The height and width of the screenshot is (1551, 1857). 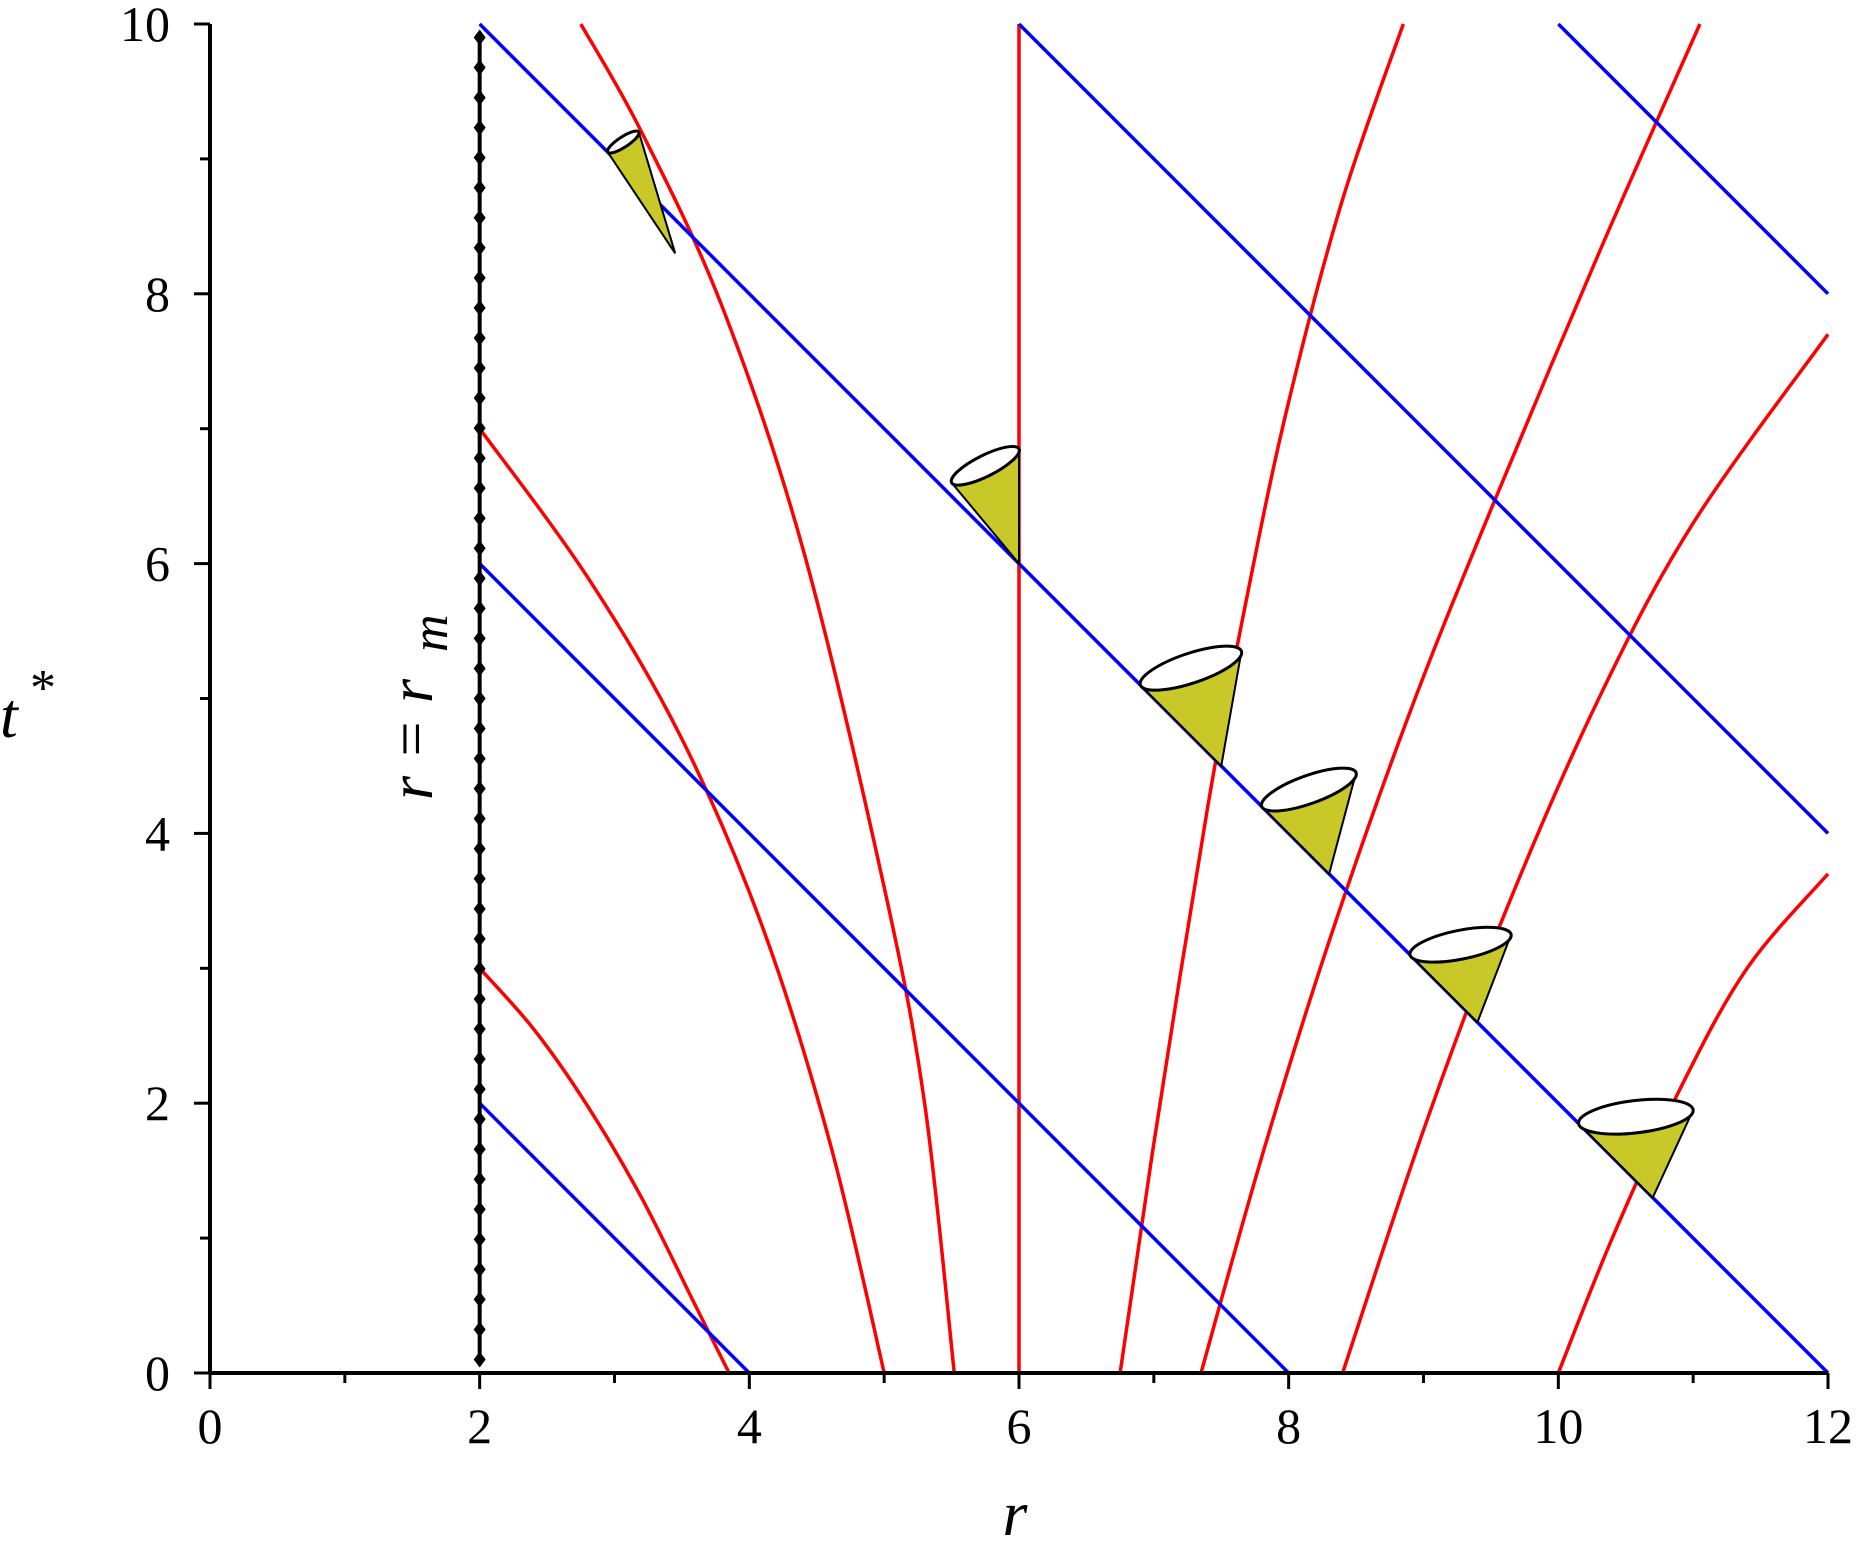 I want to click on y-axis-label: t *, so click(x=28, y=705).